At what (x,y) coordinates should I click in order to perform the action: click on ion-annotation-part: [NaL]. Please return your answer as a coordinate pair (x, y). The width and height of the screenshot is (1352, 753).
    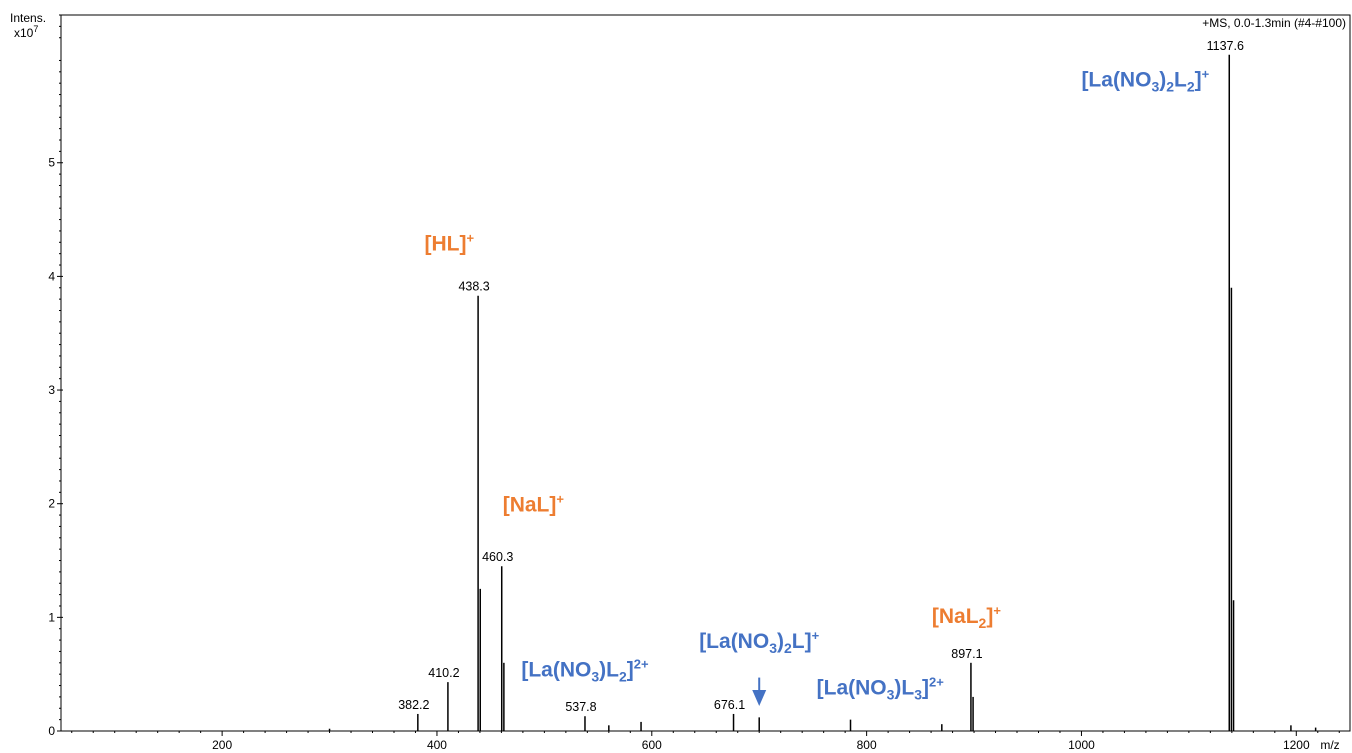
    Looking at the image, I should click on (530, 505).